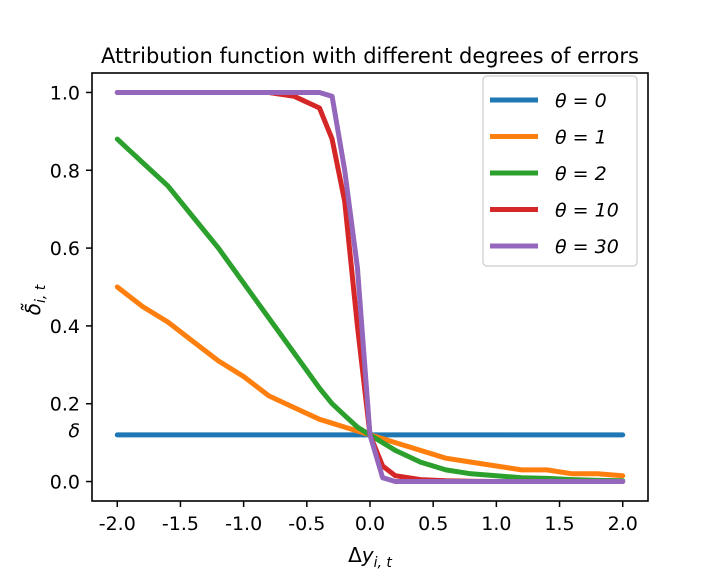  What do you see at coordinates (65, 483) in the screenshot?
I see `y-tick-label: 0.0` at bounding box center [65, 483].